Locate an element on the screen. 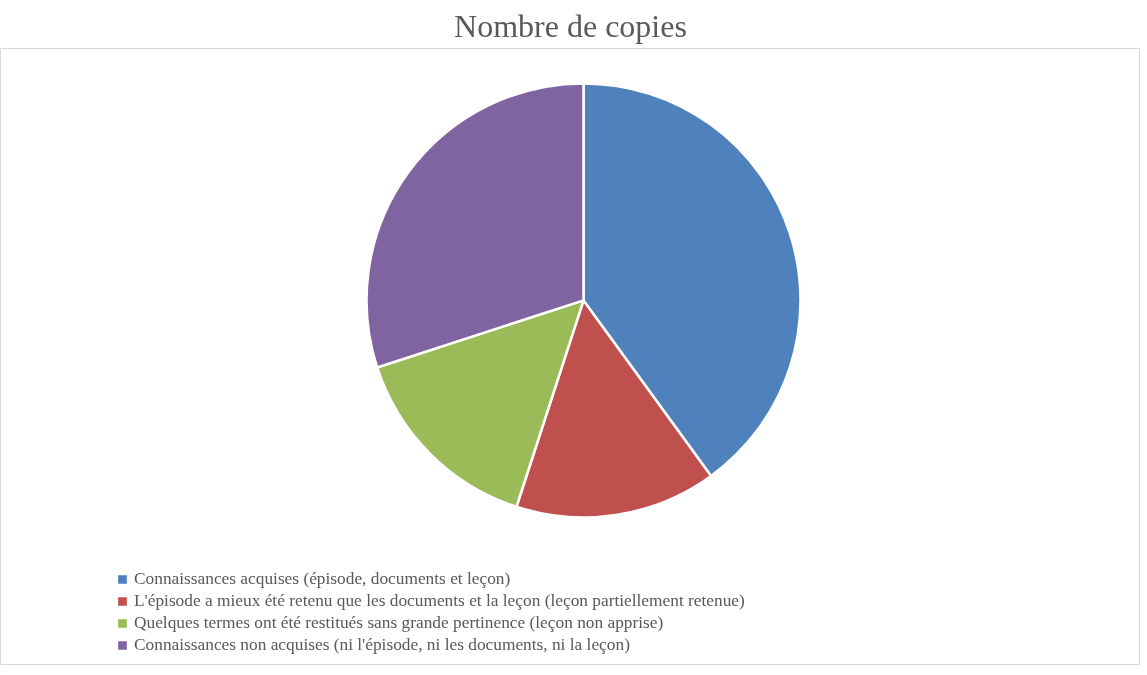  legend-label: Connaissances acquises (épisode, documents et leçon) is located at coordinates (322, 579).